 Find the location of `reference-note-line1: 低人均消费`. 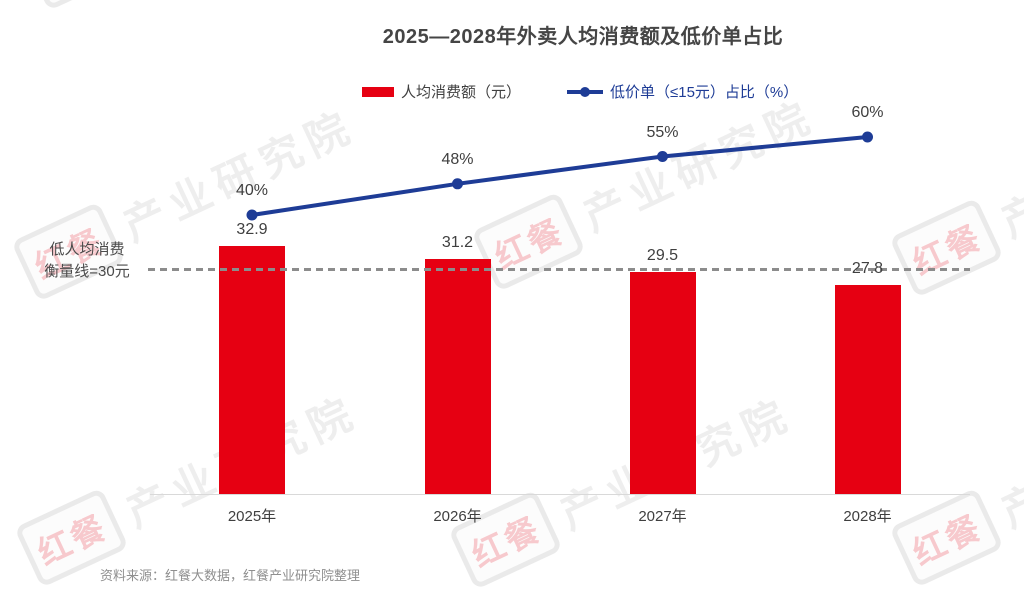

reference-note-line1: 低人均消费 is located at coordinates (87, 249).